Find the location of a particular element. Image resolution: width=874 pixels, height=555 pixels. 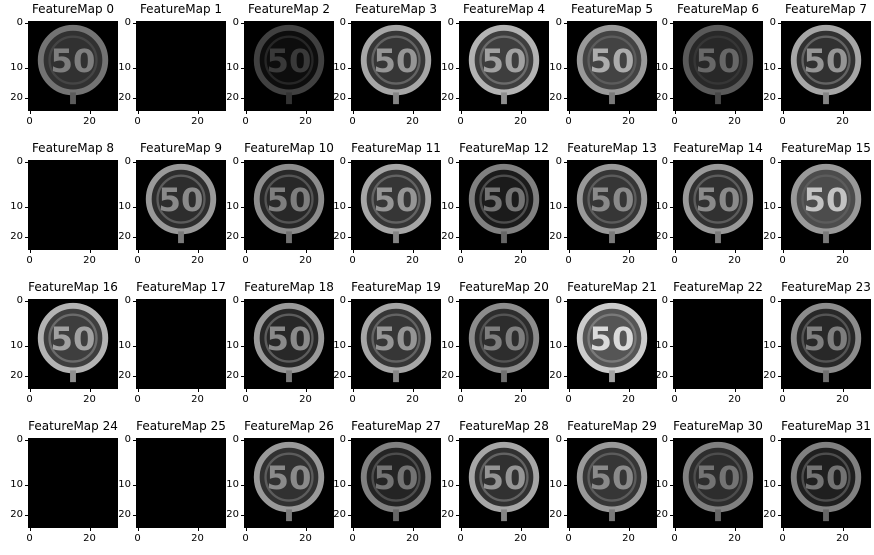

feature-map-title: FeatureMap 16 is located at coordinates (73, 287).